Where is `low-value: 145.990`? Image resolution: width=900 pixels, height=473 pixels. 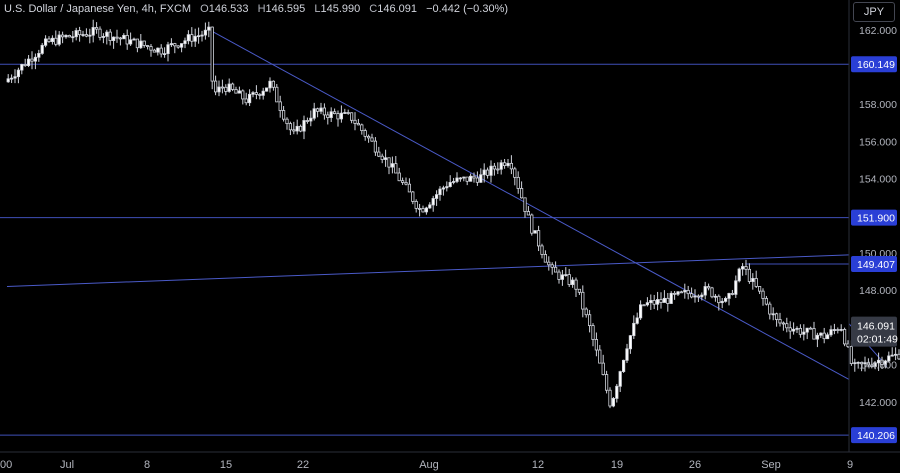
low-value: 145.990 is located at coordinates (340, 9).